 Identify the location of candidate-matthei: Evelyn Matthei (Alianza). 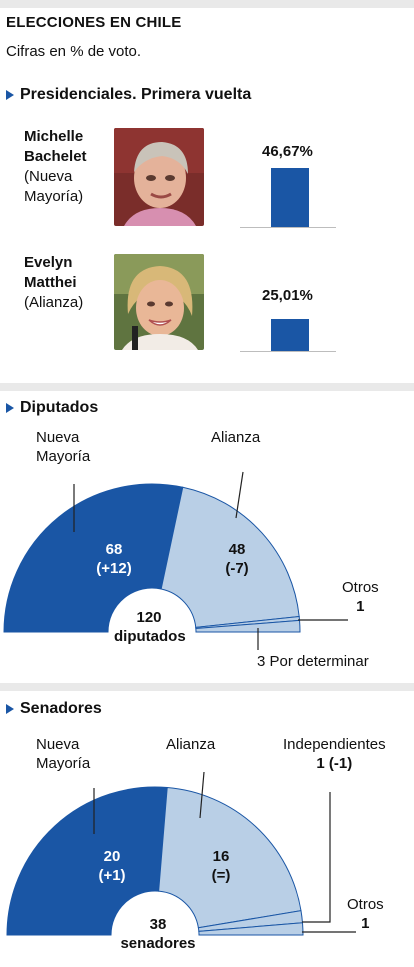
(53, 283).